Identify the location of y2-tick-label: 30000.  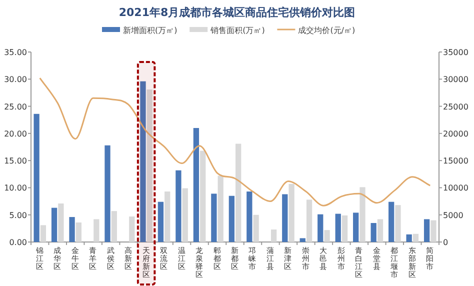
(455, 79).